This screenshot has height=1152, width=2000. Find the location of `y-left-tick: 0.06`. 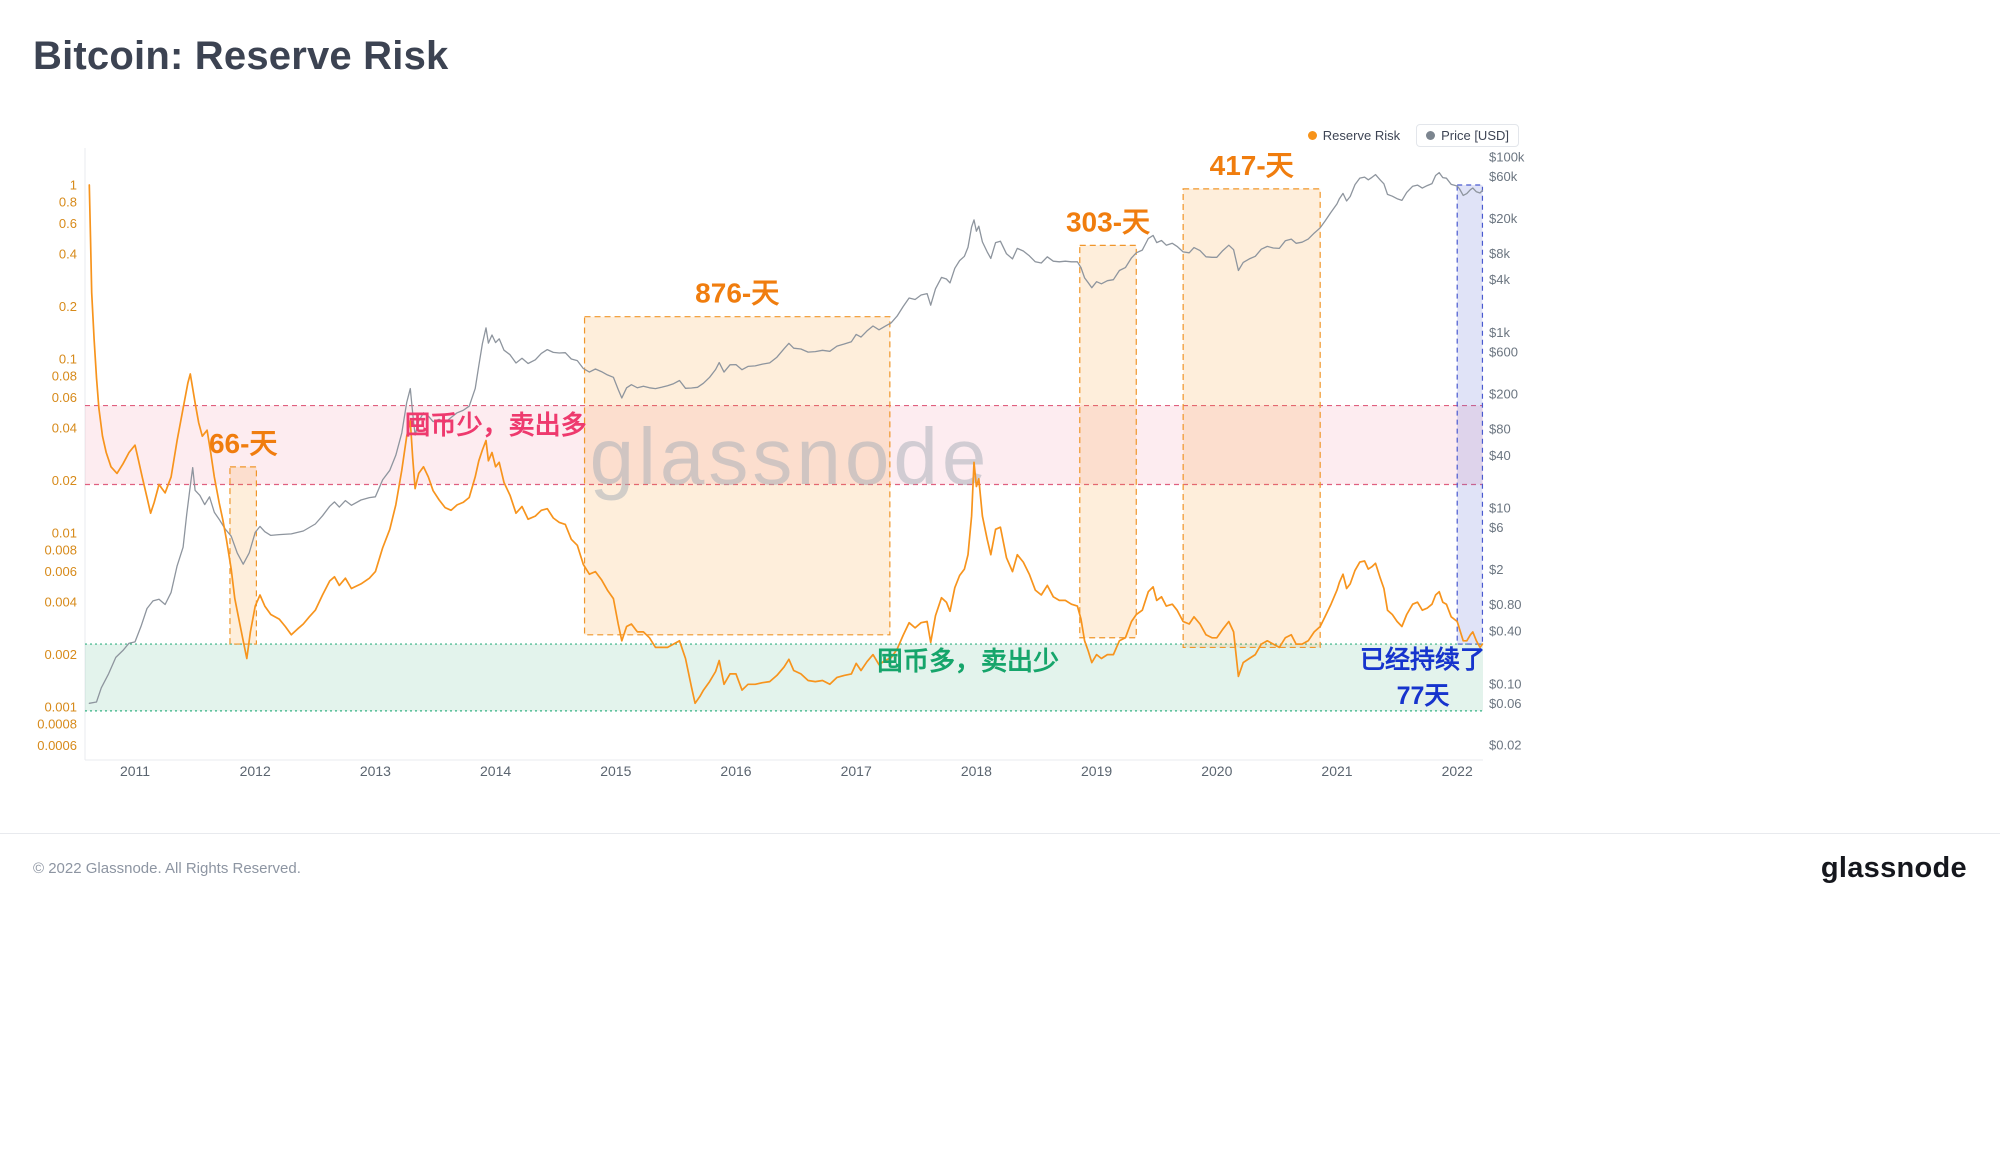

y-left-tick: 0.06 is located at coordinates (64, 397).